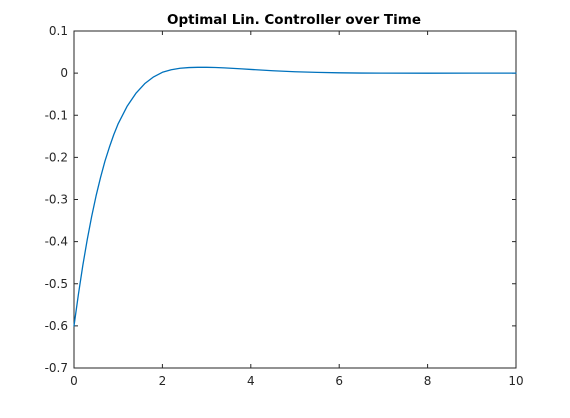 The height and width of the screenshot is (418, 570). Describe the element at coordinates (64, 73) in the screenshot. I see `y-tick-label-1: 0` at that location.